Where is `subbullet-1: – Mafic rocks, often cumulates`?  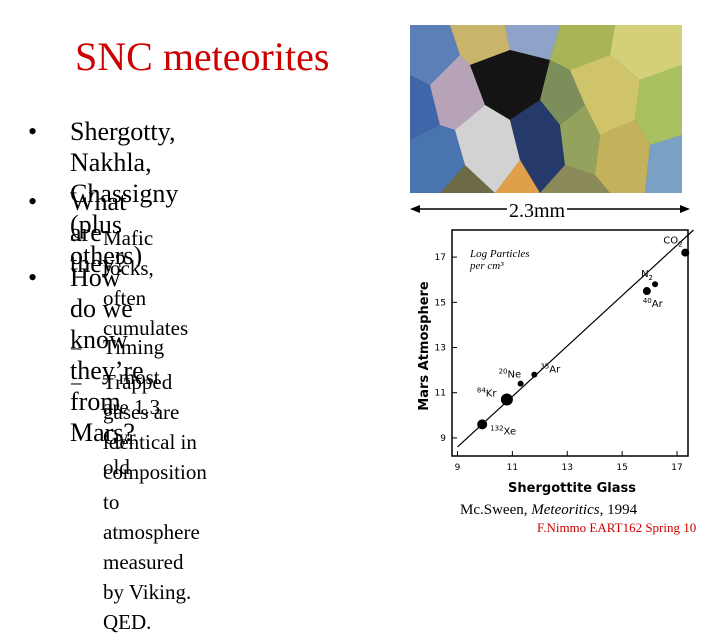 subbullet-1: – Mafic rocks, often cumulates is located at coordinates (130, 283).